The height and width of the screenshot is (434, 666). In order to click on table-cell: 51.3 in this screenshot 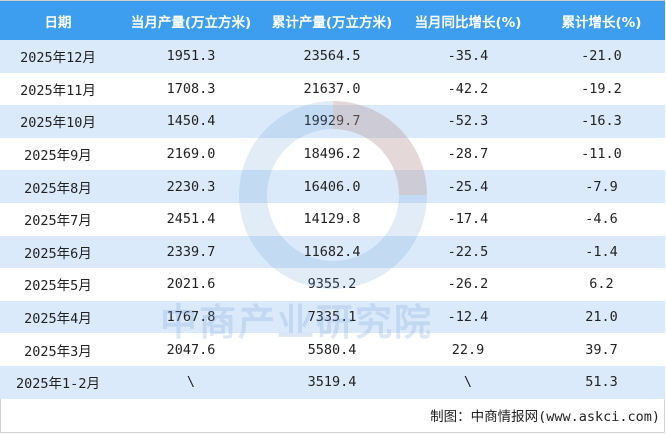, I will do `click(601, 382)`.